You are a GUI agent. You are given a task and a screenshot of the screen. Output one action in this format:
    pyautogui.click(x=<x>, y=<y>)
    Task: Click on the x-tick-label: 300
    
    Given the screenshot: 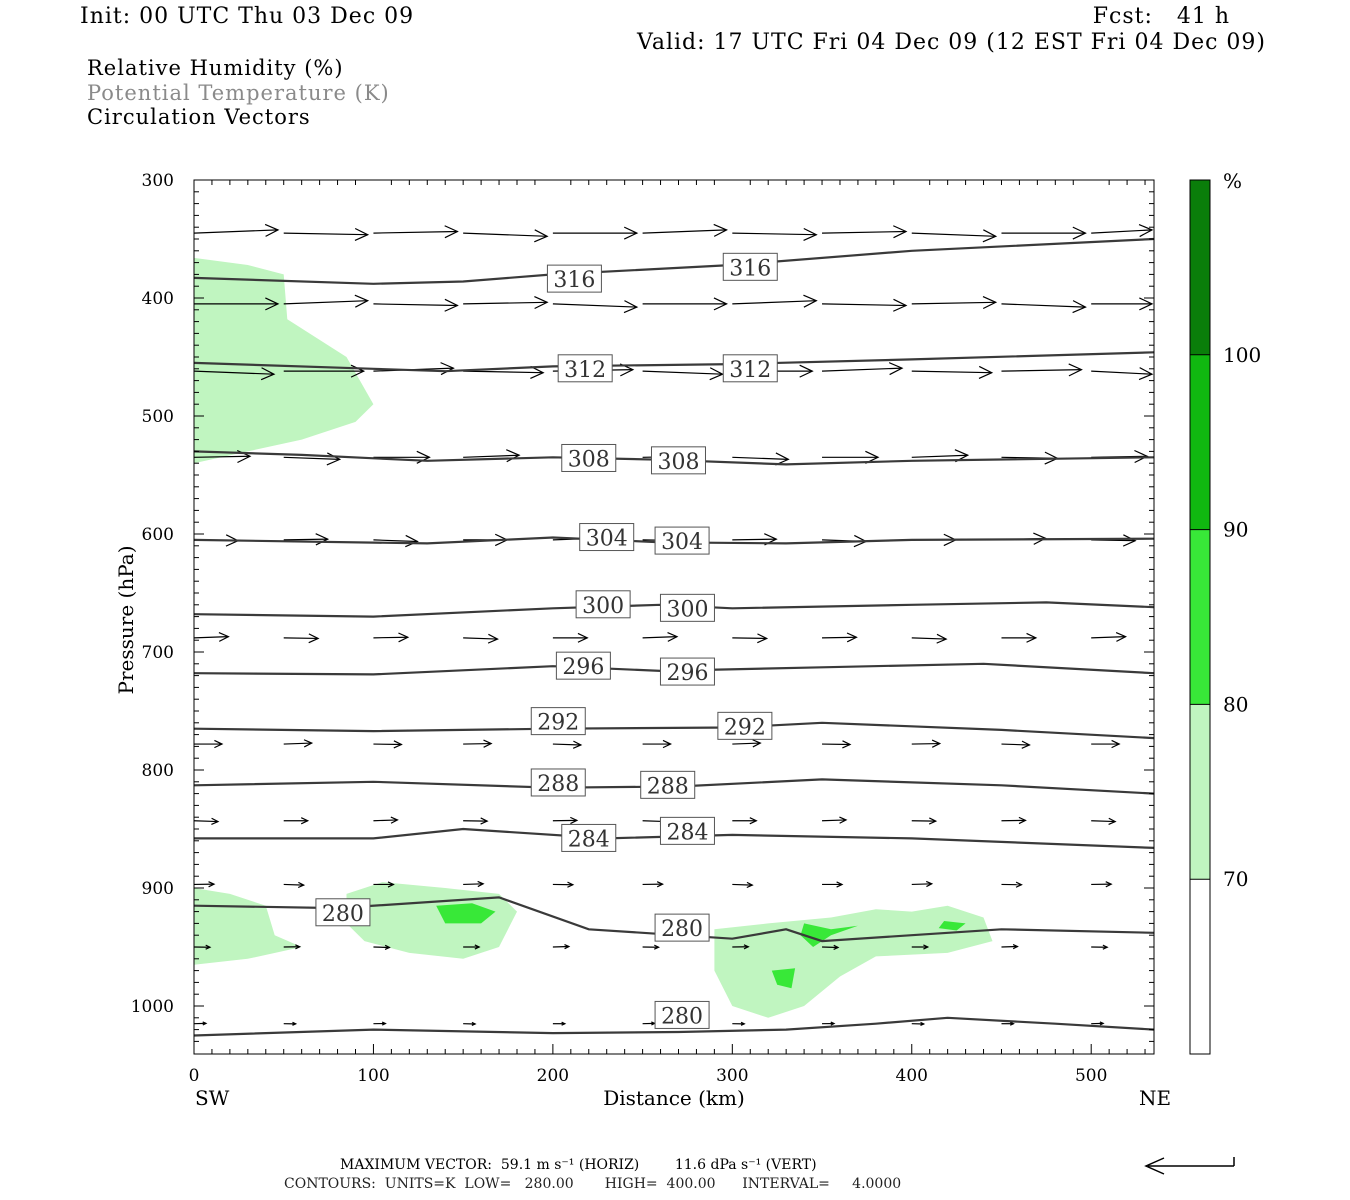 What is the action you would take?
    pyautogui.click(x=732, y=1076)
    